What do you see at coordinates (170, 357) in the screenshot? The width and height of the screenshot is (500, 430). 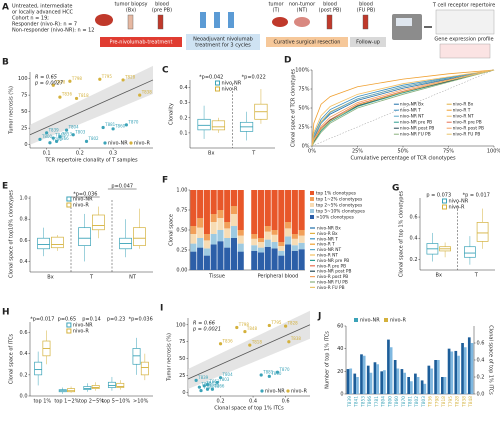 I see `y-axis-label: Tumor necrosis (%)` at bounding box center [170, 357].